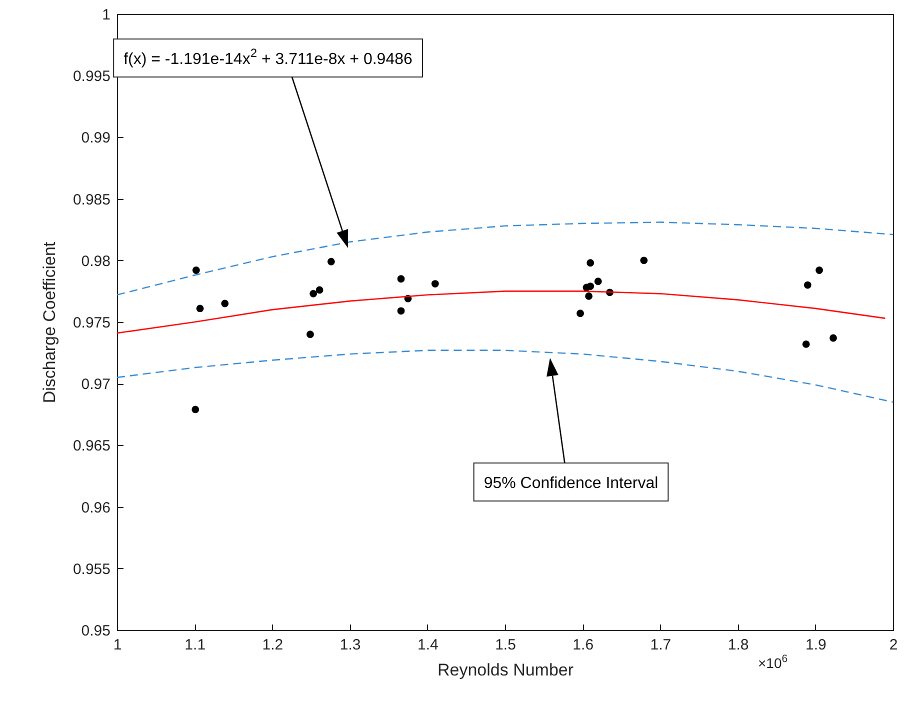 This screenshot has width=907, height=708. I want to click on x-tick-label: 1.4, so click(427, 645).